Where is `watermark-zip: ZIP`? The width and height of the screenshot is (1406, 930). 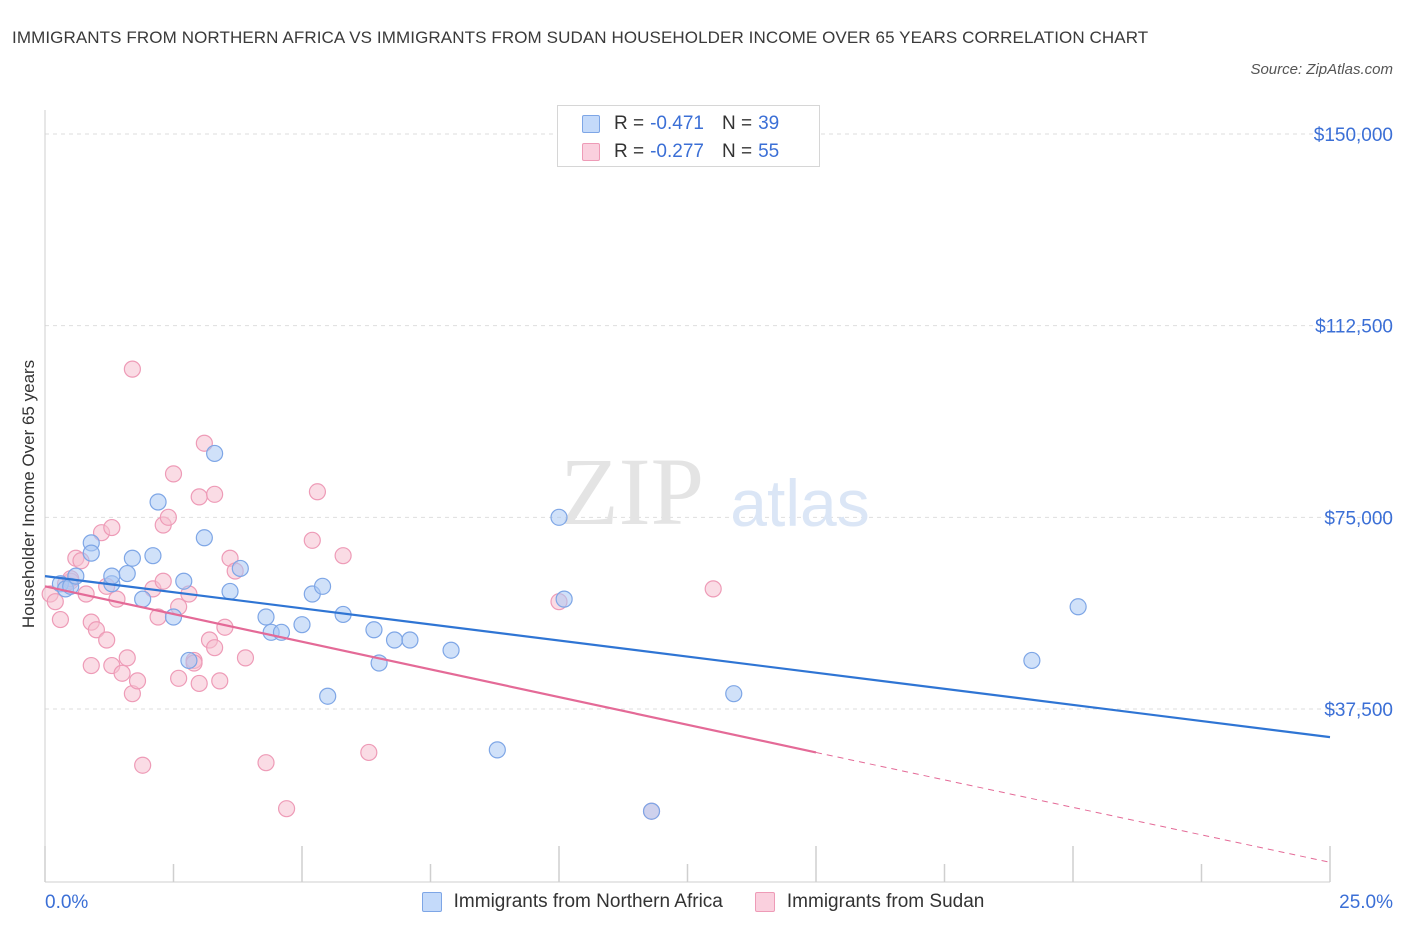
watermark-zip: ZIP is located at coordinates (632, 491).